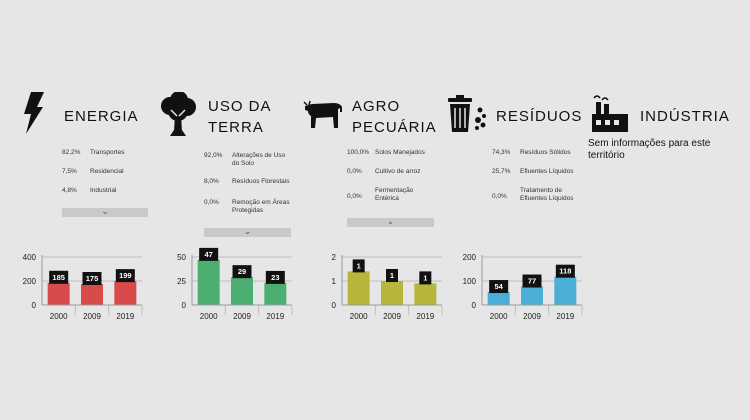  I want to click on trash-can-icon, so click(467, 113).